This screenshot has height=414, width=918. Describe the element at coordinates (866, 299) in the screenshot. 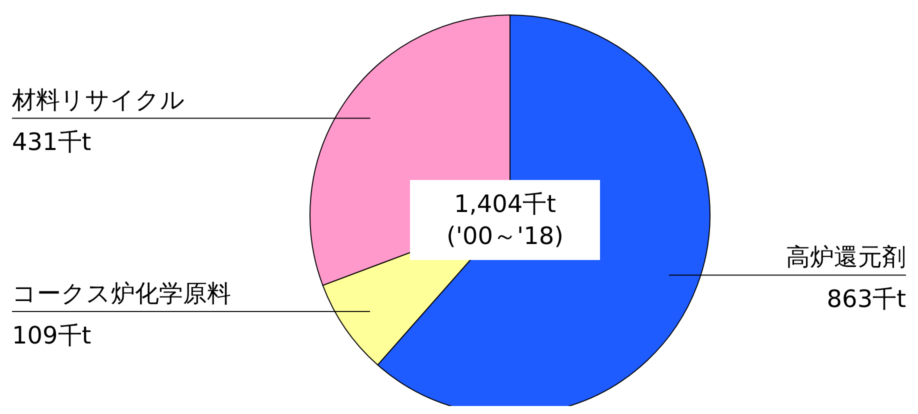

I see `data-label: 863千t` at that location.